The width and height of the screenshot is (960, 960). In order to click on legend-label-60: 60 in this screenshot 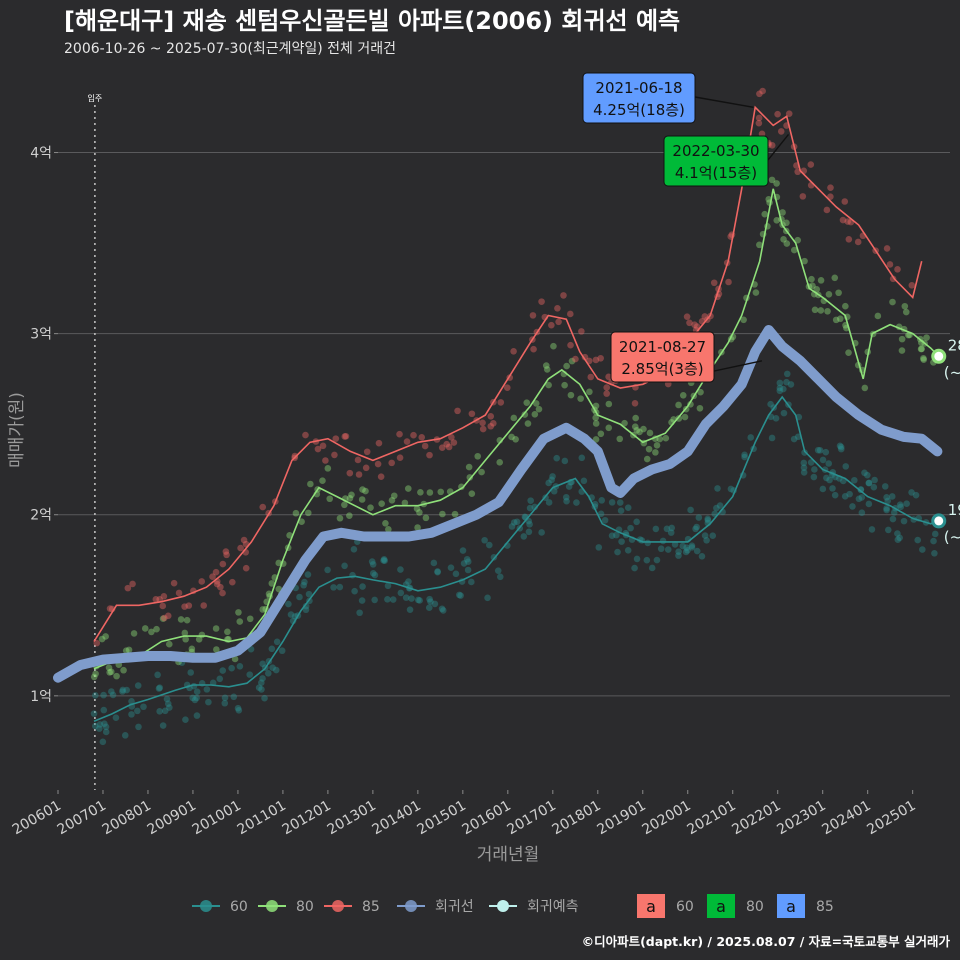, I will do `click(239, 907)`.